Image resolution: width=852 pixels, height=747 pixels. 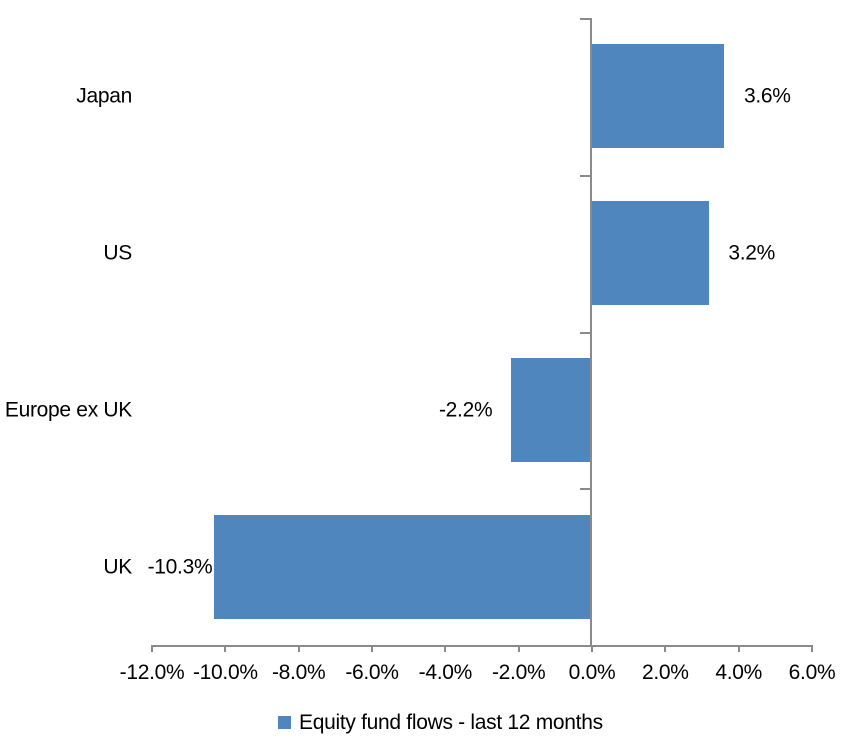 I want to click on category-label-us: US, so click(x=117, y=253).